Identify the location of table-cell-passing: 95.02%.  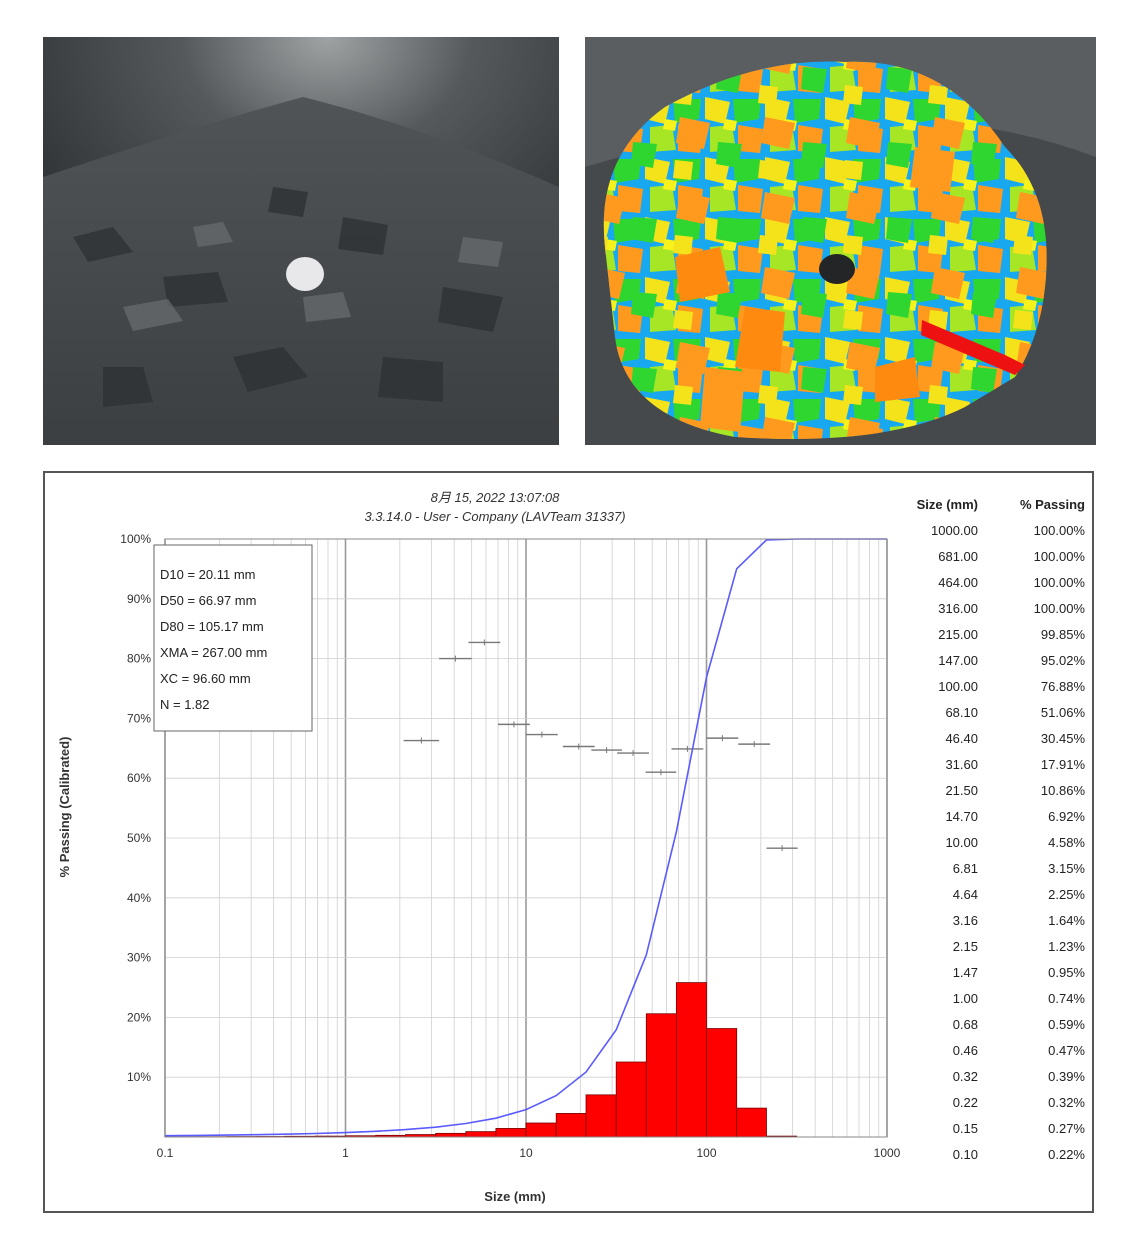
(1063, 660).